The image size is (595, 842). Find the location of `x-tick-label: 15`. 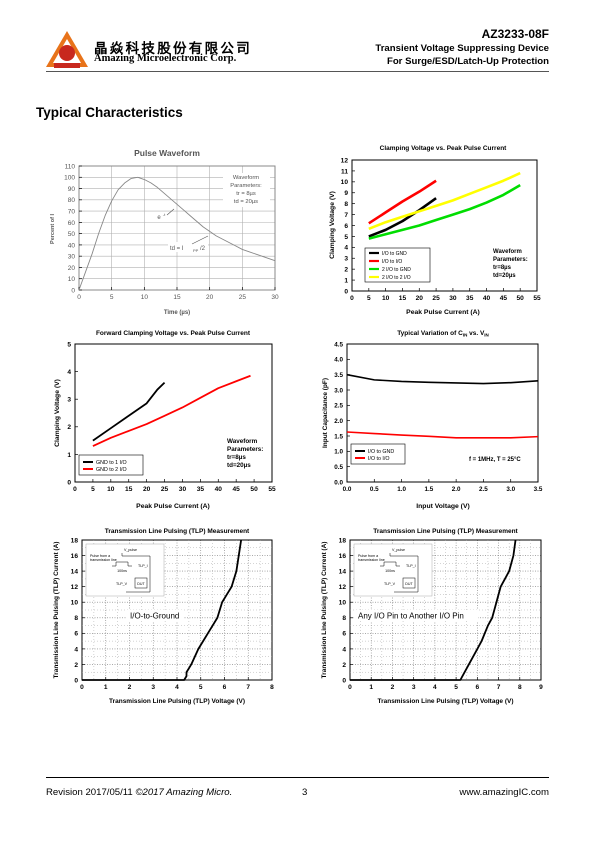

x-tick-label: 15 is located at coordinates (403, 298).